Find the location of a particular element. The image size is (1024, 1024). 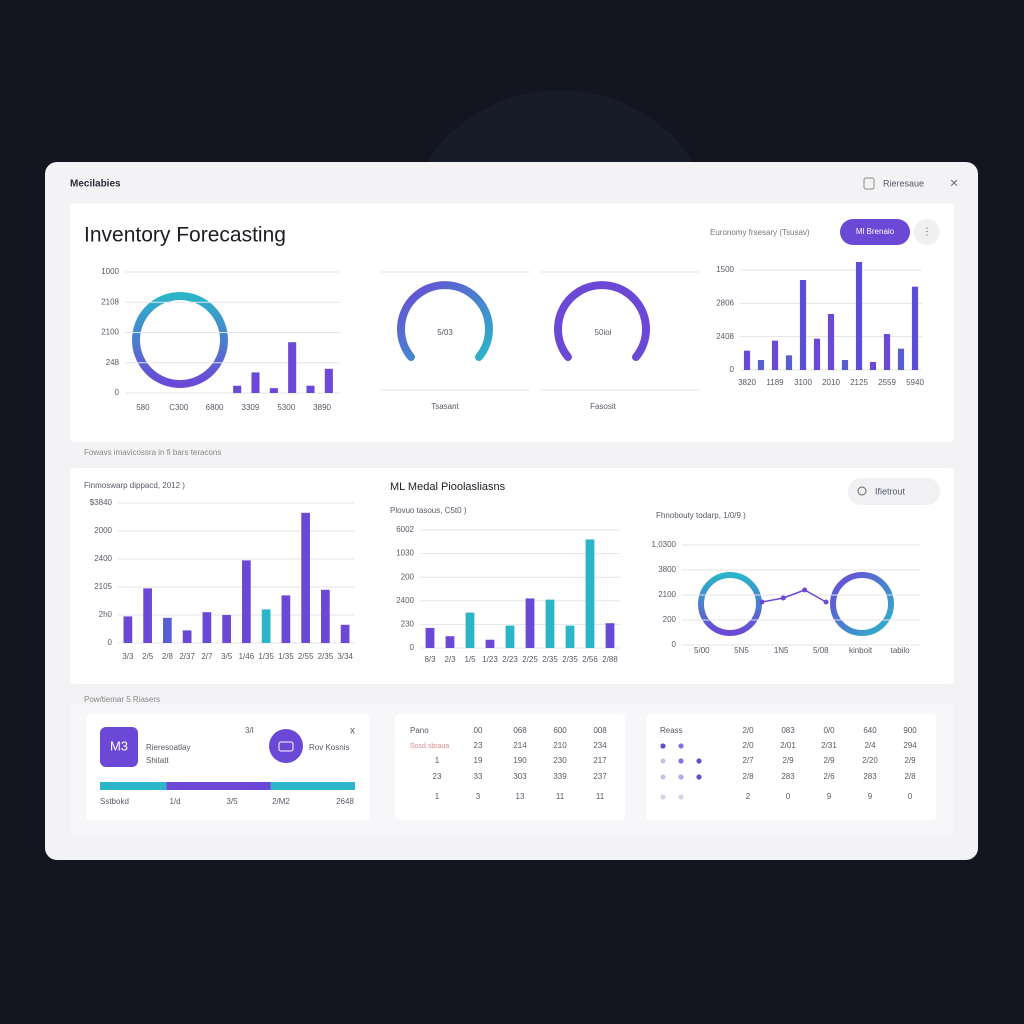

table-cell: 2/31 is located at coordinates (829, 745).